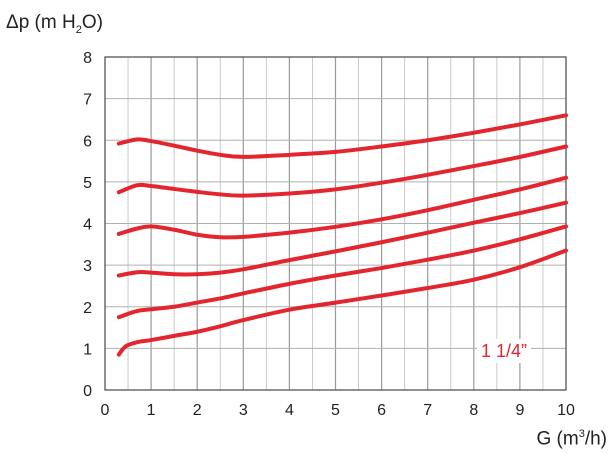 The image size is (613, 454). I want to click on x-tick-label: 8, so click(473, 410).